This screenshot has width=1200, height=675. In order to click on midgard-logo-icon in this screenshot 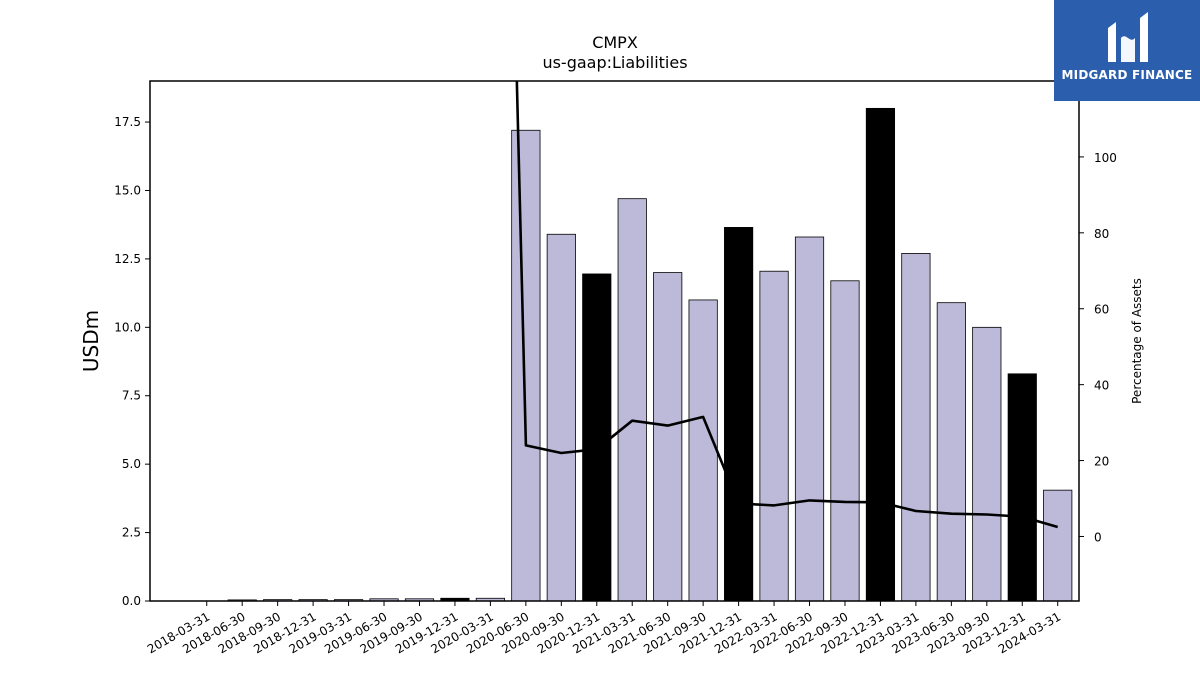, I will do `click(1128, 37)`.